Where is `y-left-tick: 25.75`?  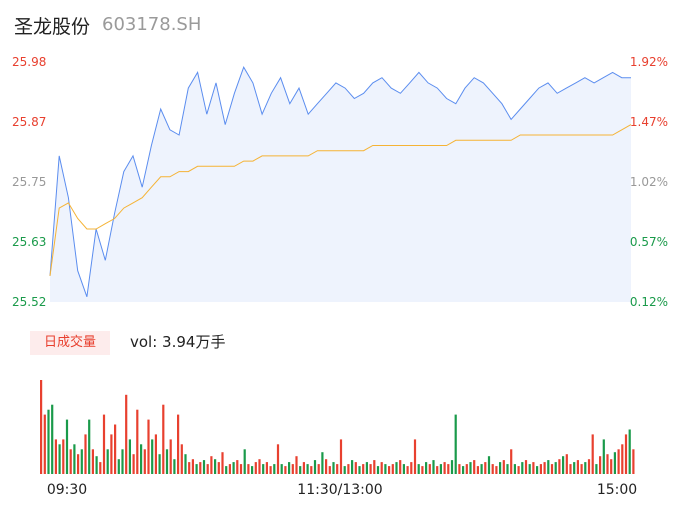
y-left-tick: 25.75 is located at coordinates (29, 182).